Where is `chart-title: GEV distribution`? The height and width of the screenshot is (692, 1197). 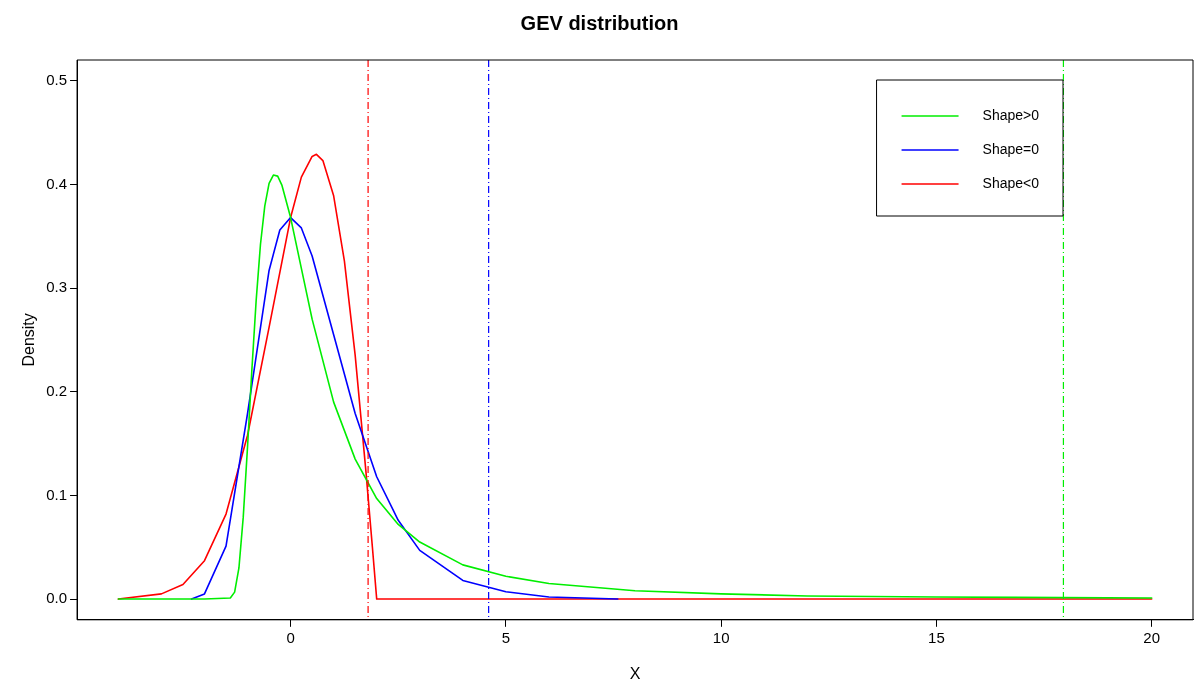
chart-title: GEV distribution is located at coordinates (599, 22).